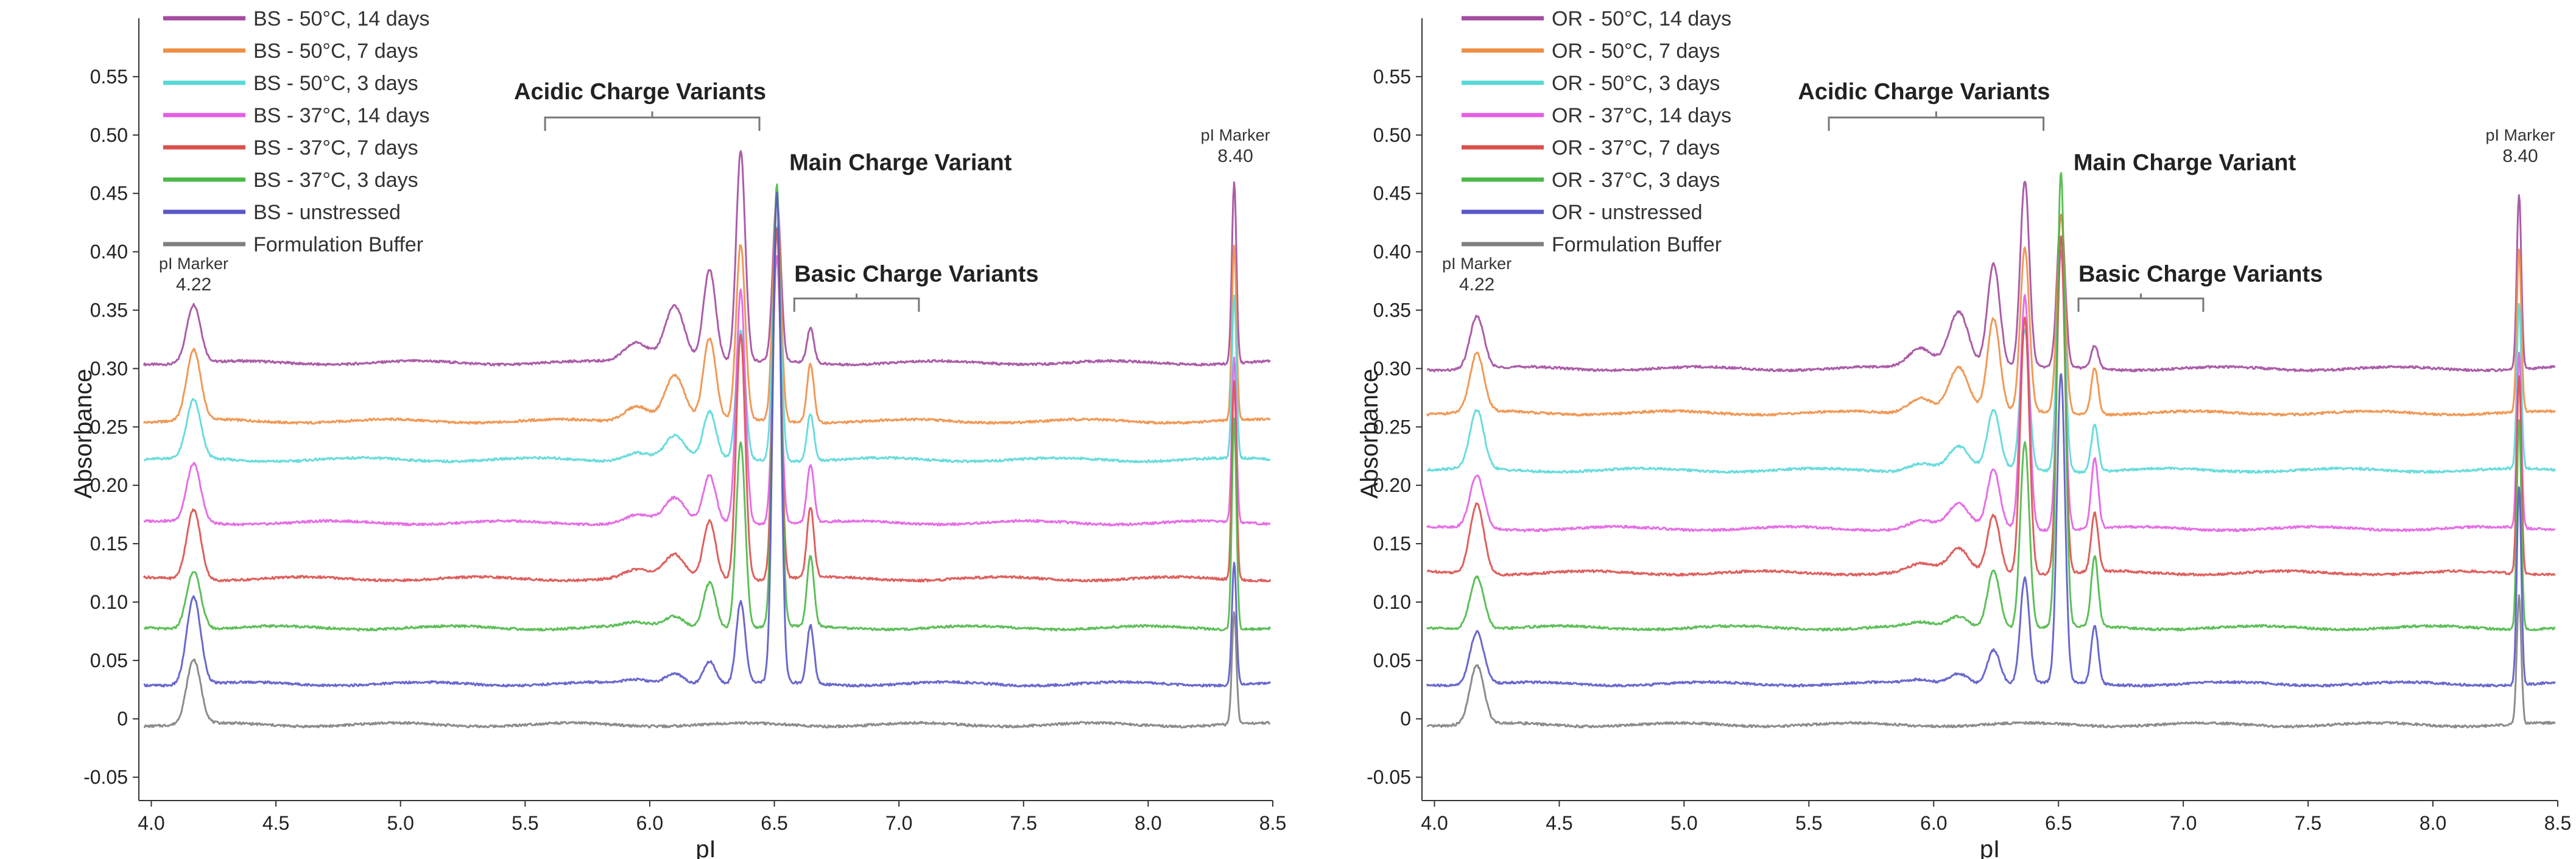  Describe the element at coordinates (109, 252) in the screenshot. I see `left-y-tick-label: 0.40` at that location.